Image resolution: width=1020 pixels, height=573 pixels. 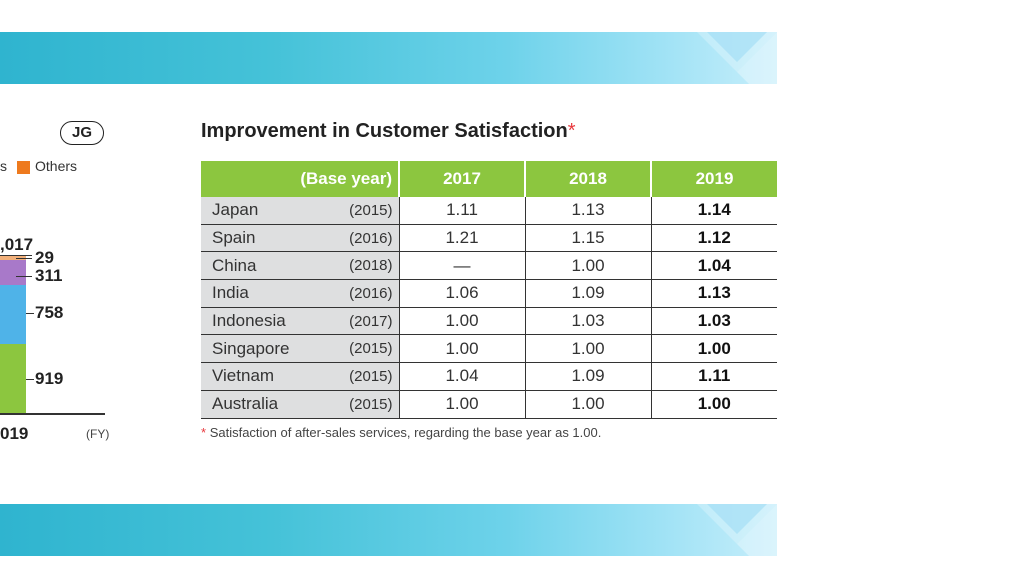 What do you see at coordinates (49, 312) in the screenshot?
I see `bar-value-label: 758` at bounding box center [49, 312].